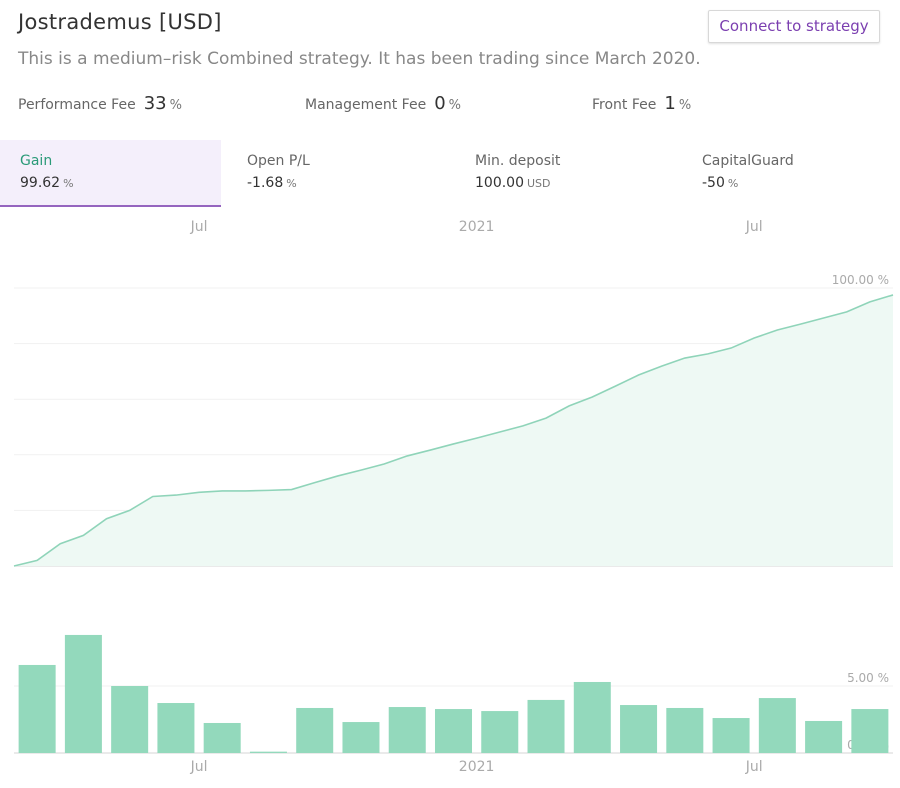 This screenshot has height=788, width=900. I want to click on stat-value: 100.00, so click(499, 183).